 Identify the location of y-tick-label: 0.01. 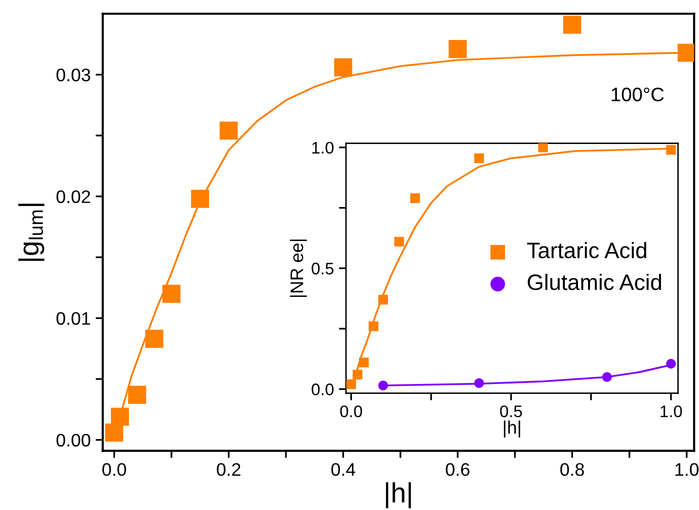
(73, 318).